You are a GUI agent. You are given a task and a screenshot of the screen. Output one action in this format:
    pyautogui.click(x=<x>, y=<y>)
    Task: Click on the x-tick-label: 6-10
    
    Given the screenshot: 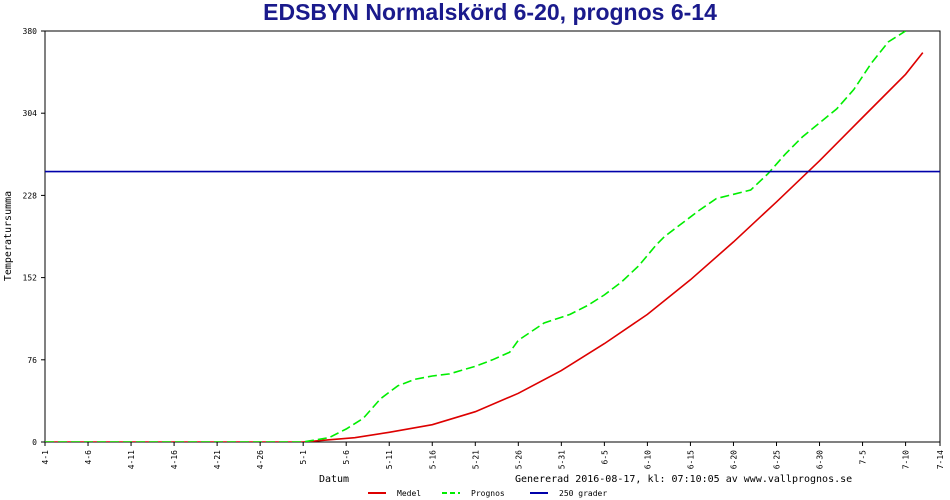 What is the action you would take?
    pyautogui.click(x=647, y=459)
    